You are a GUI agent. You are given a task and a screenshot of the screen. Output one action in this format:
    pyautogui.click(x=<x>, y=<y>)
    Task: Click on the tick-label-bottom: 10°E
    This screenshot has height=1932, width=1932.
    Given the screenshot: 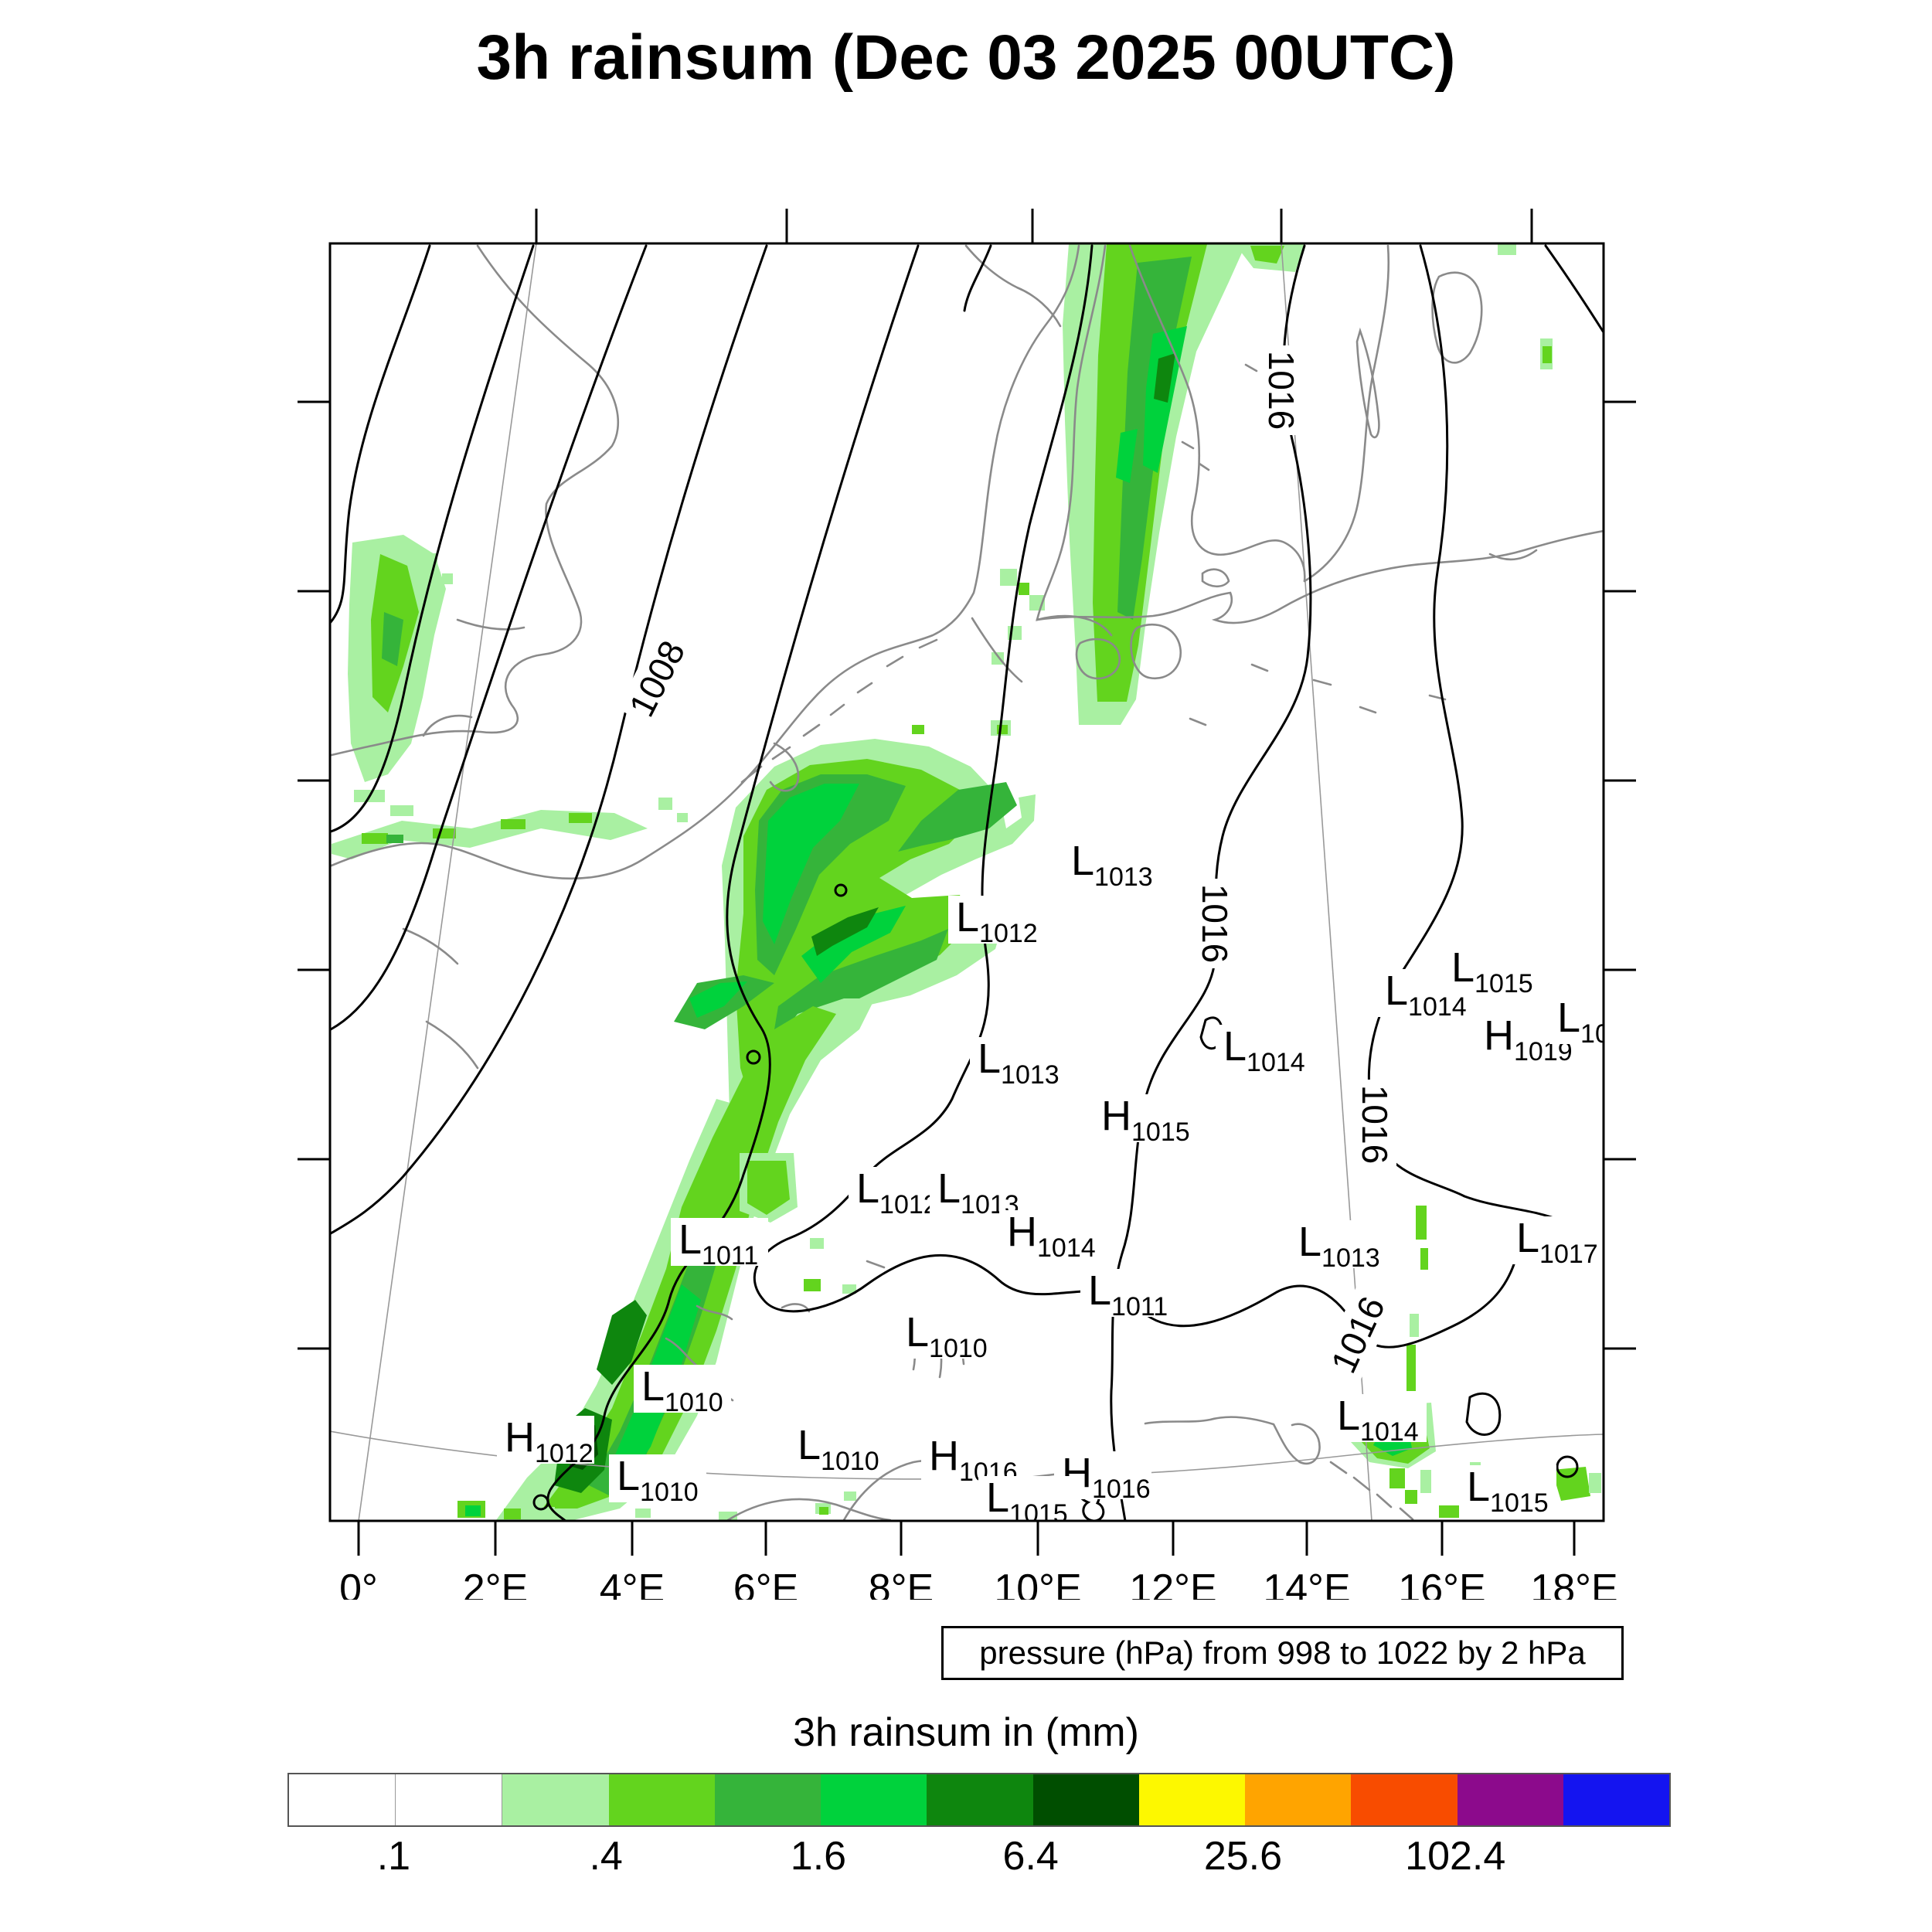 What is the action you would take?
    pyautogui.click(x=1037, y=1583)
    